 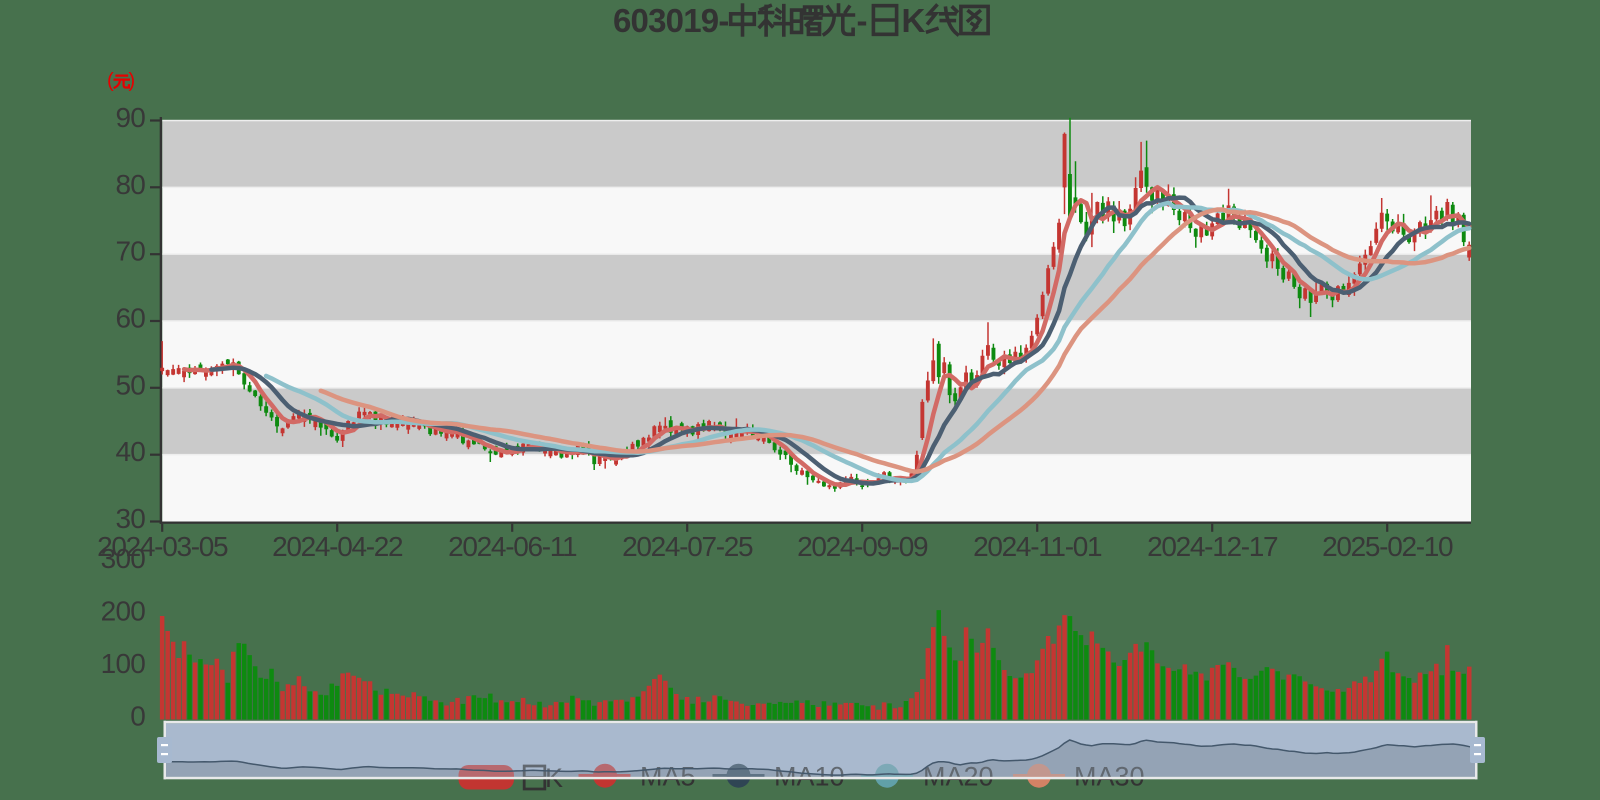 What do you see at coordinates (862, 546) in the screenshot?
I see `svg-text: 2024-09-09` at bounding box center [862, 546].